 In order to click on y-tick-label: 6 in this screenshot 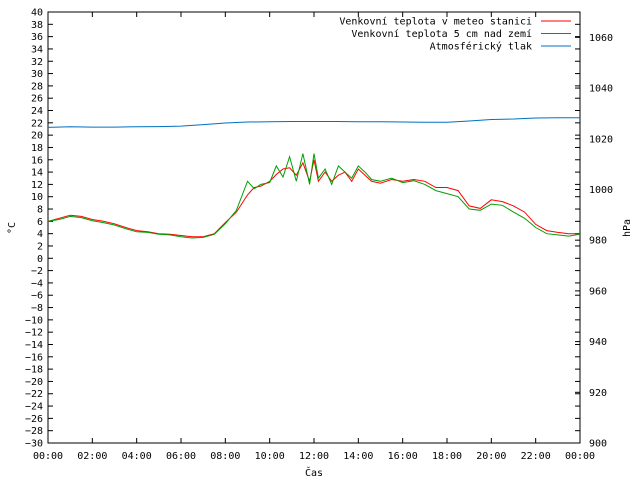, I will do `click(40, 222)`.